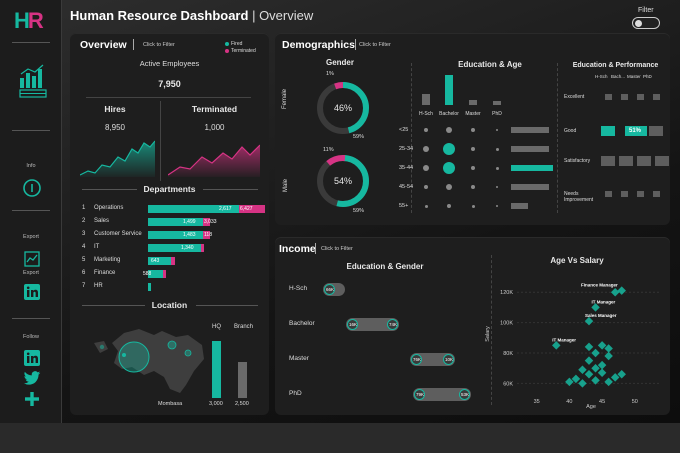  What do you see at coordinates (118, 234) in the screenshot?
I see `department-name: Customer Service` at bounding box center [118, 234].